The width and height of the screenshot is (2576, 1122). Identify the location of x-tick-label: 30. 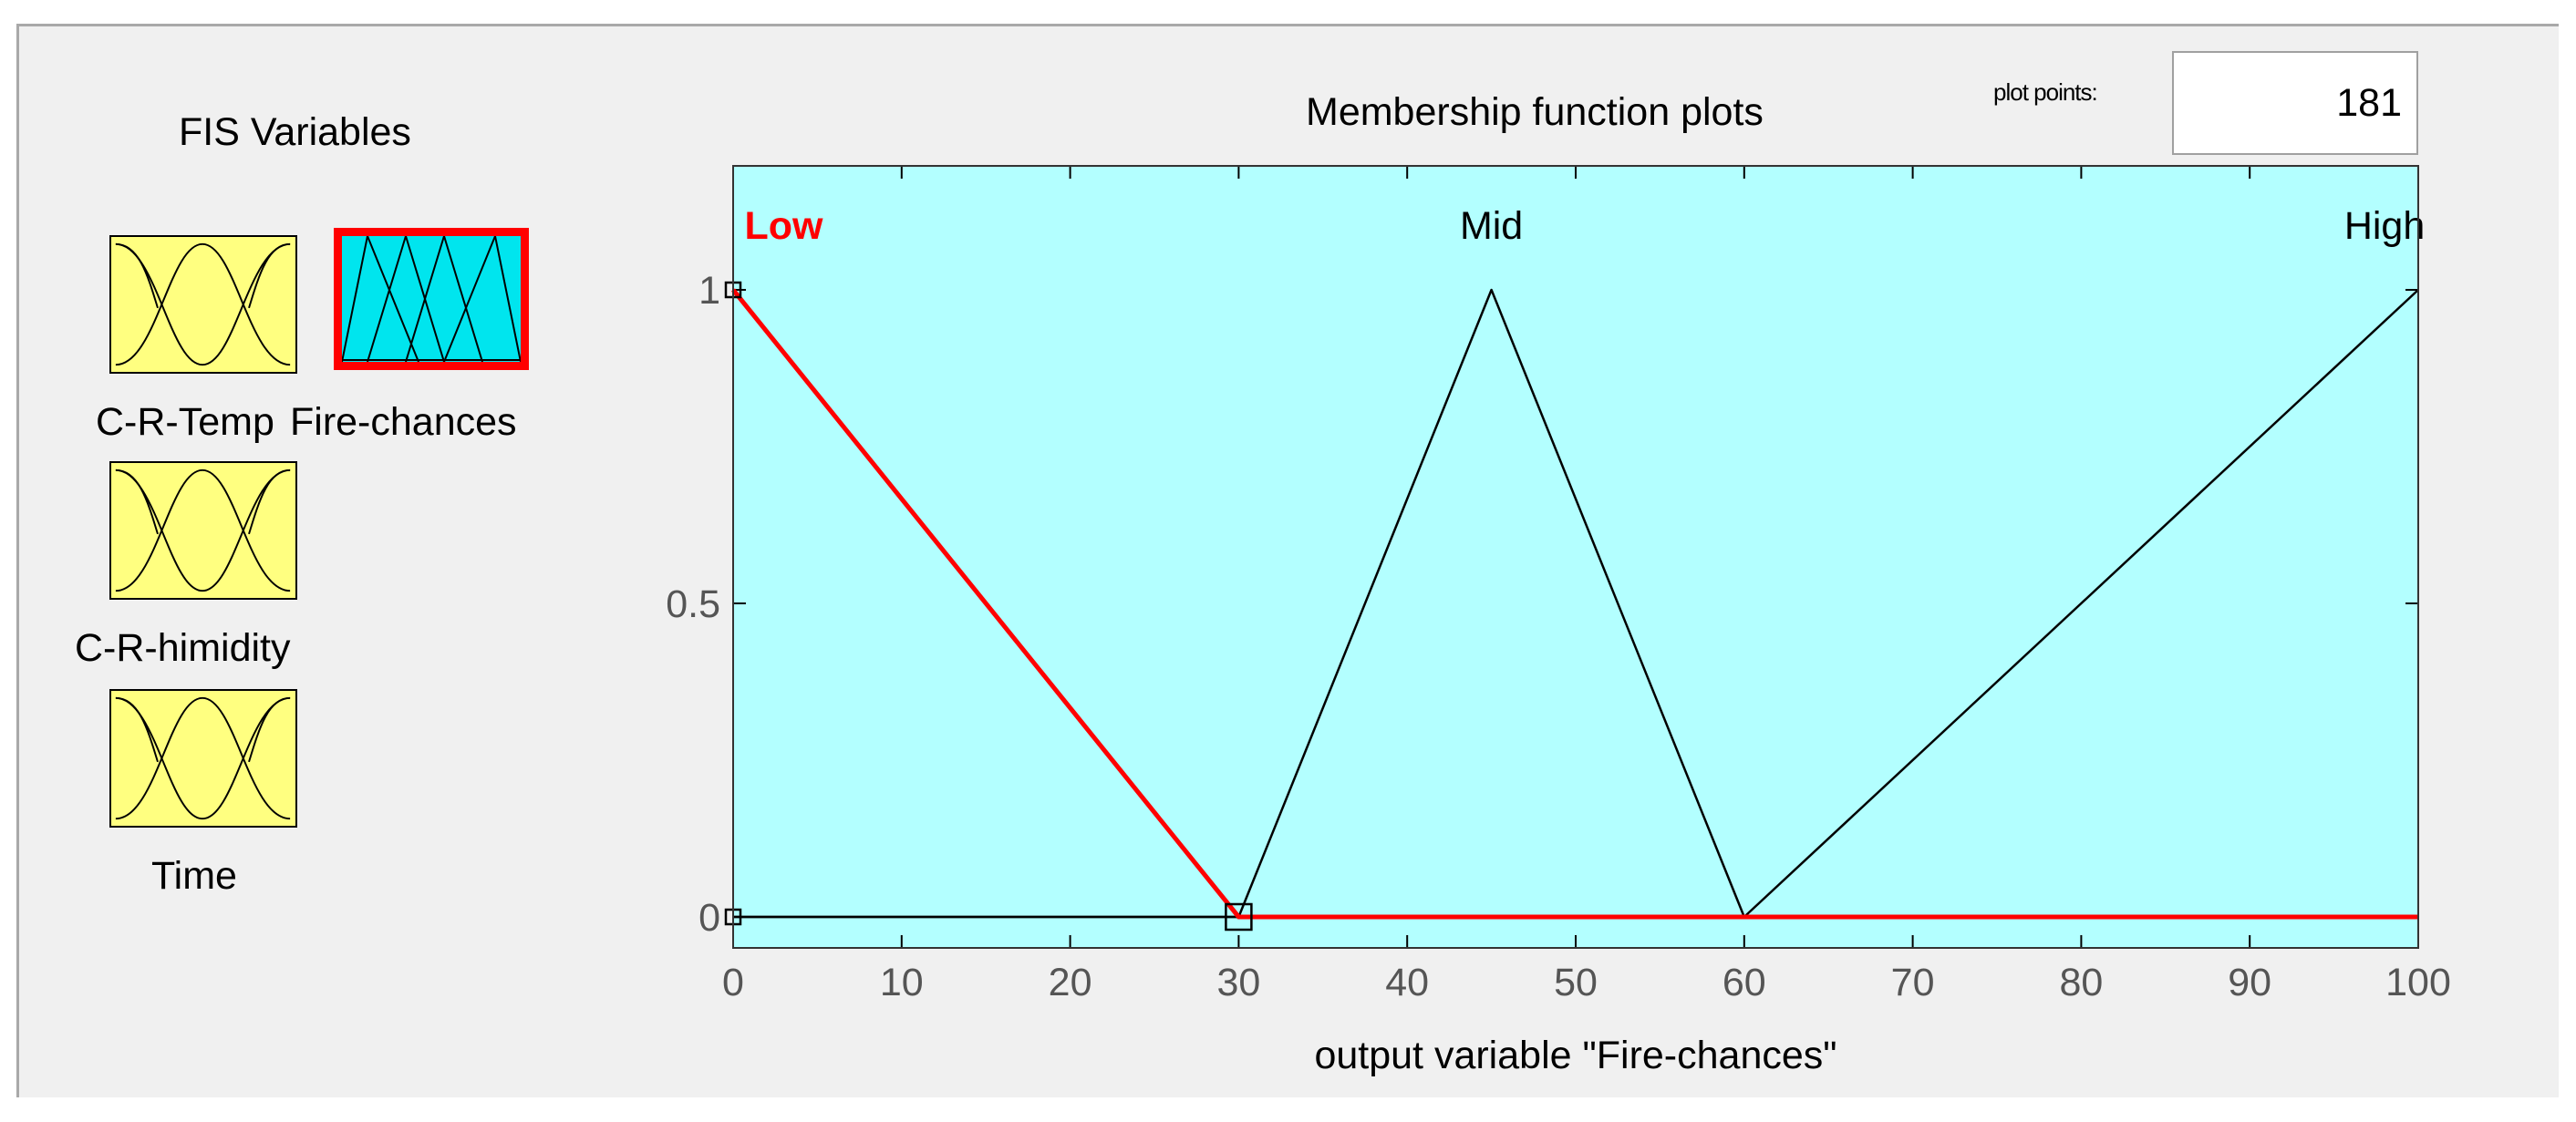
(1238, 982).